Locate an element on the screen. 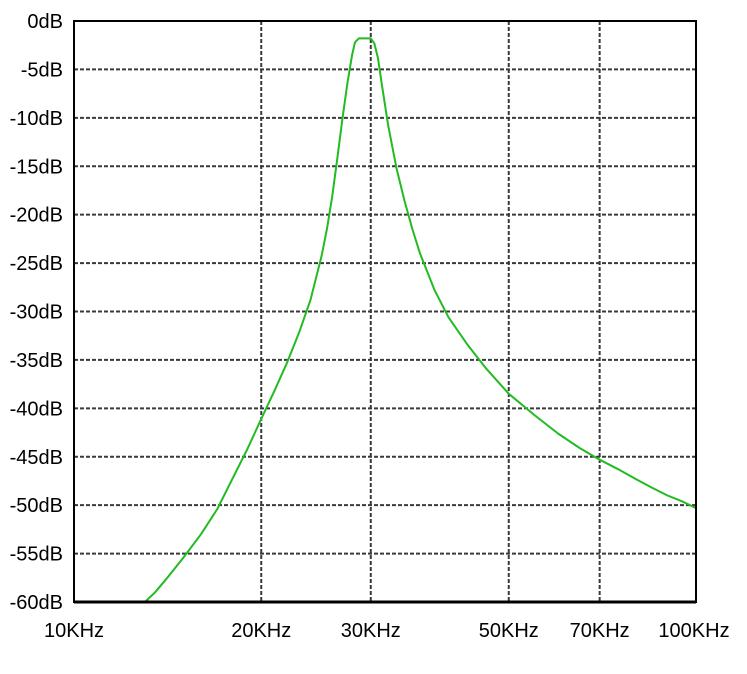 The height and width of the screenshot is (674, 747). y-tick-label: -10dB is located at coordinates (36, 119).